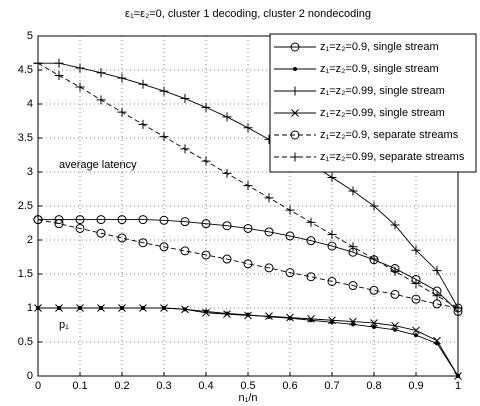  What do you see at coordinates (458, 386) in the screenshot?
I see `x-tick-label: 1` at bounding box center [458, 386].